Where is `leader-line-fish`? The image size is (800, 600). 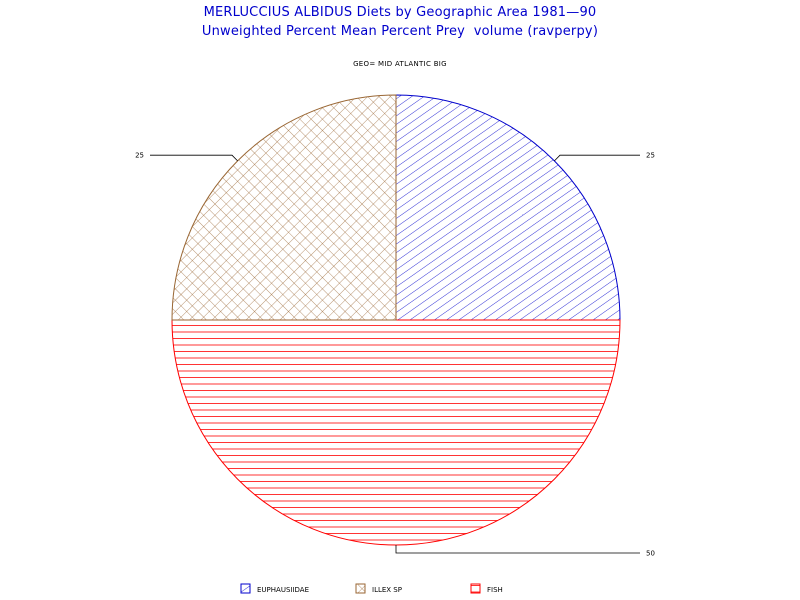
leader-line-fish is located at coordinates (517, 549).